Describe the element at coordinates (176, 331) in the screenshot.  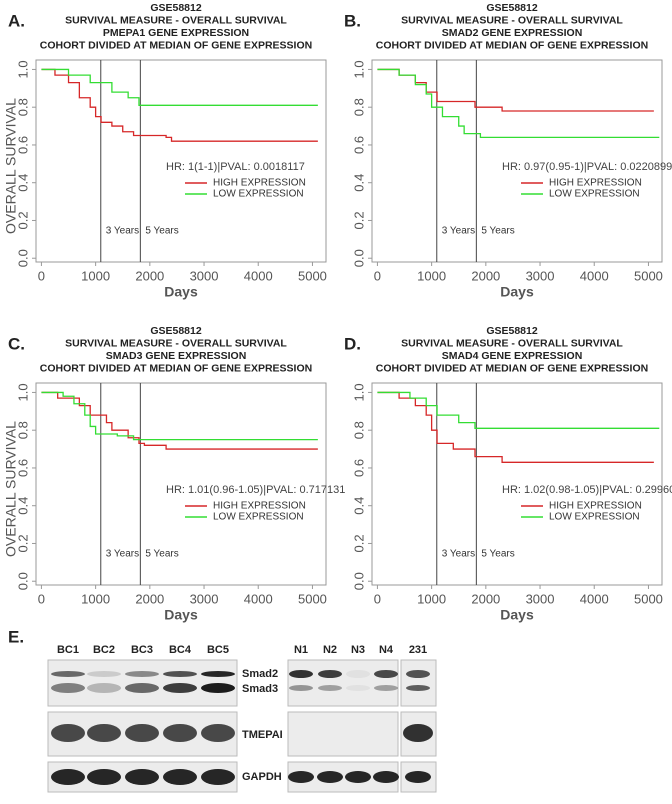
I see `chart-title: GSE58812` at that location.